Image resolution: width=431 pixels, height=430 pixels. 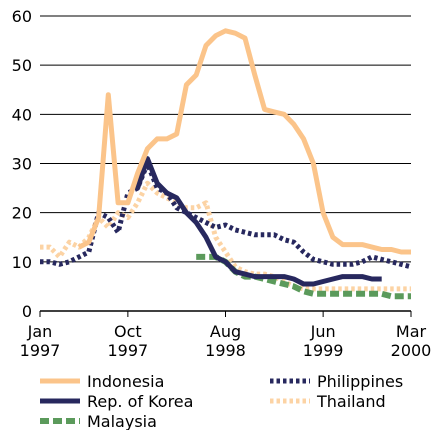 I want to click on y-tick-label: 30, so click(x=22, y=164).